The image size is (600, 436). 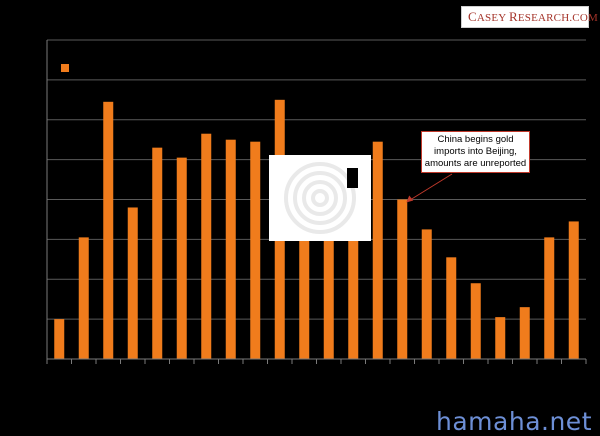 What do you see at coordinates (352, 178) in the screenshot?
I see `dark-block` at bounding box center [352, 178].